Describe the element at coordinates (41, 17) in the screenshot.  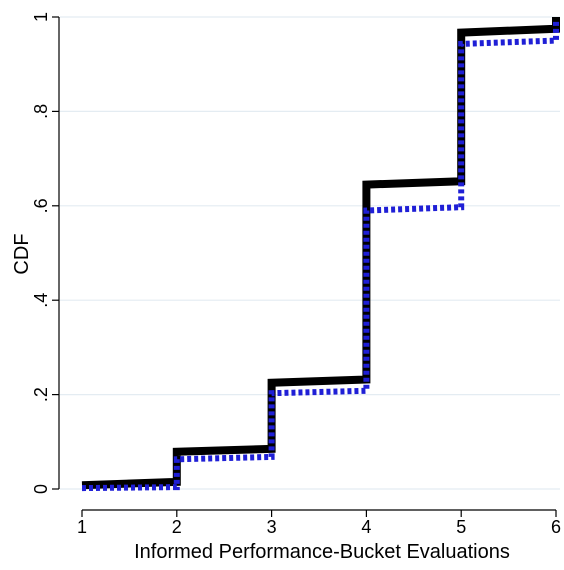
I see `y-tick-label-5: 1` at that location.